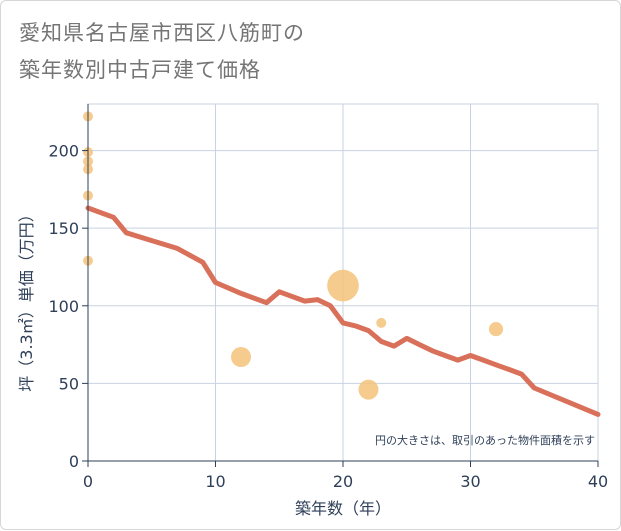  What do you see at coordinates (470, 481) in the screenshot?
I see `x-tick-label-30: 30` at bounding box center [470, 481].